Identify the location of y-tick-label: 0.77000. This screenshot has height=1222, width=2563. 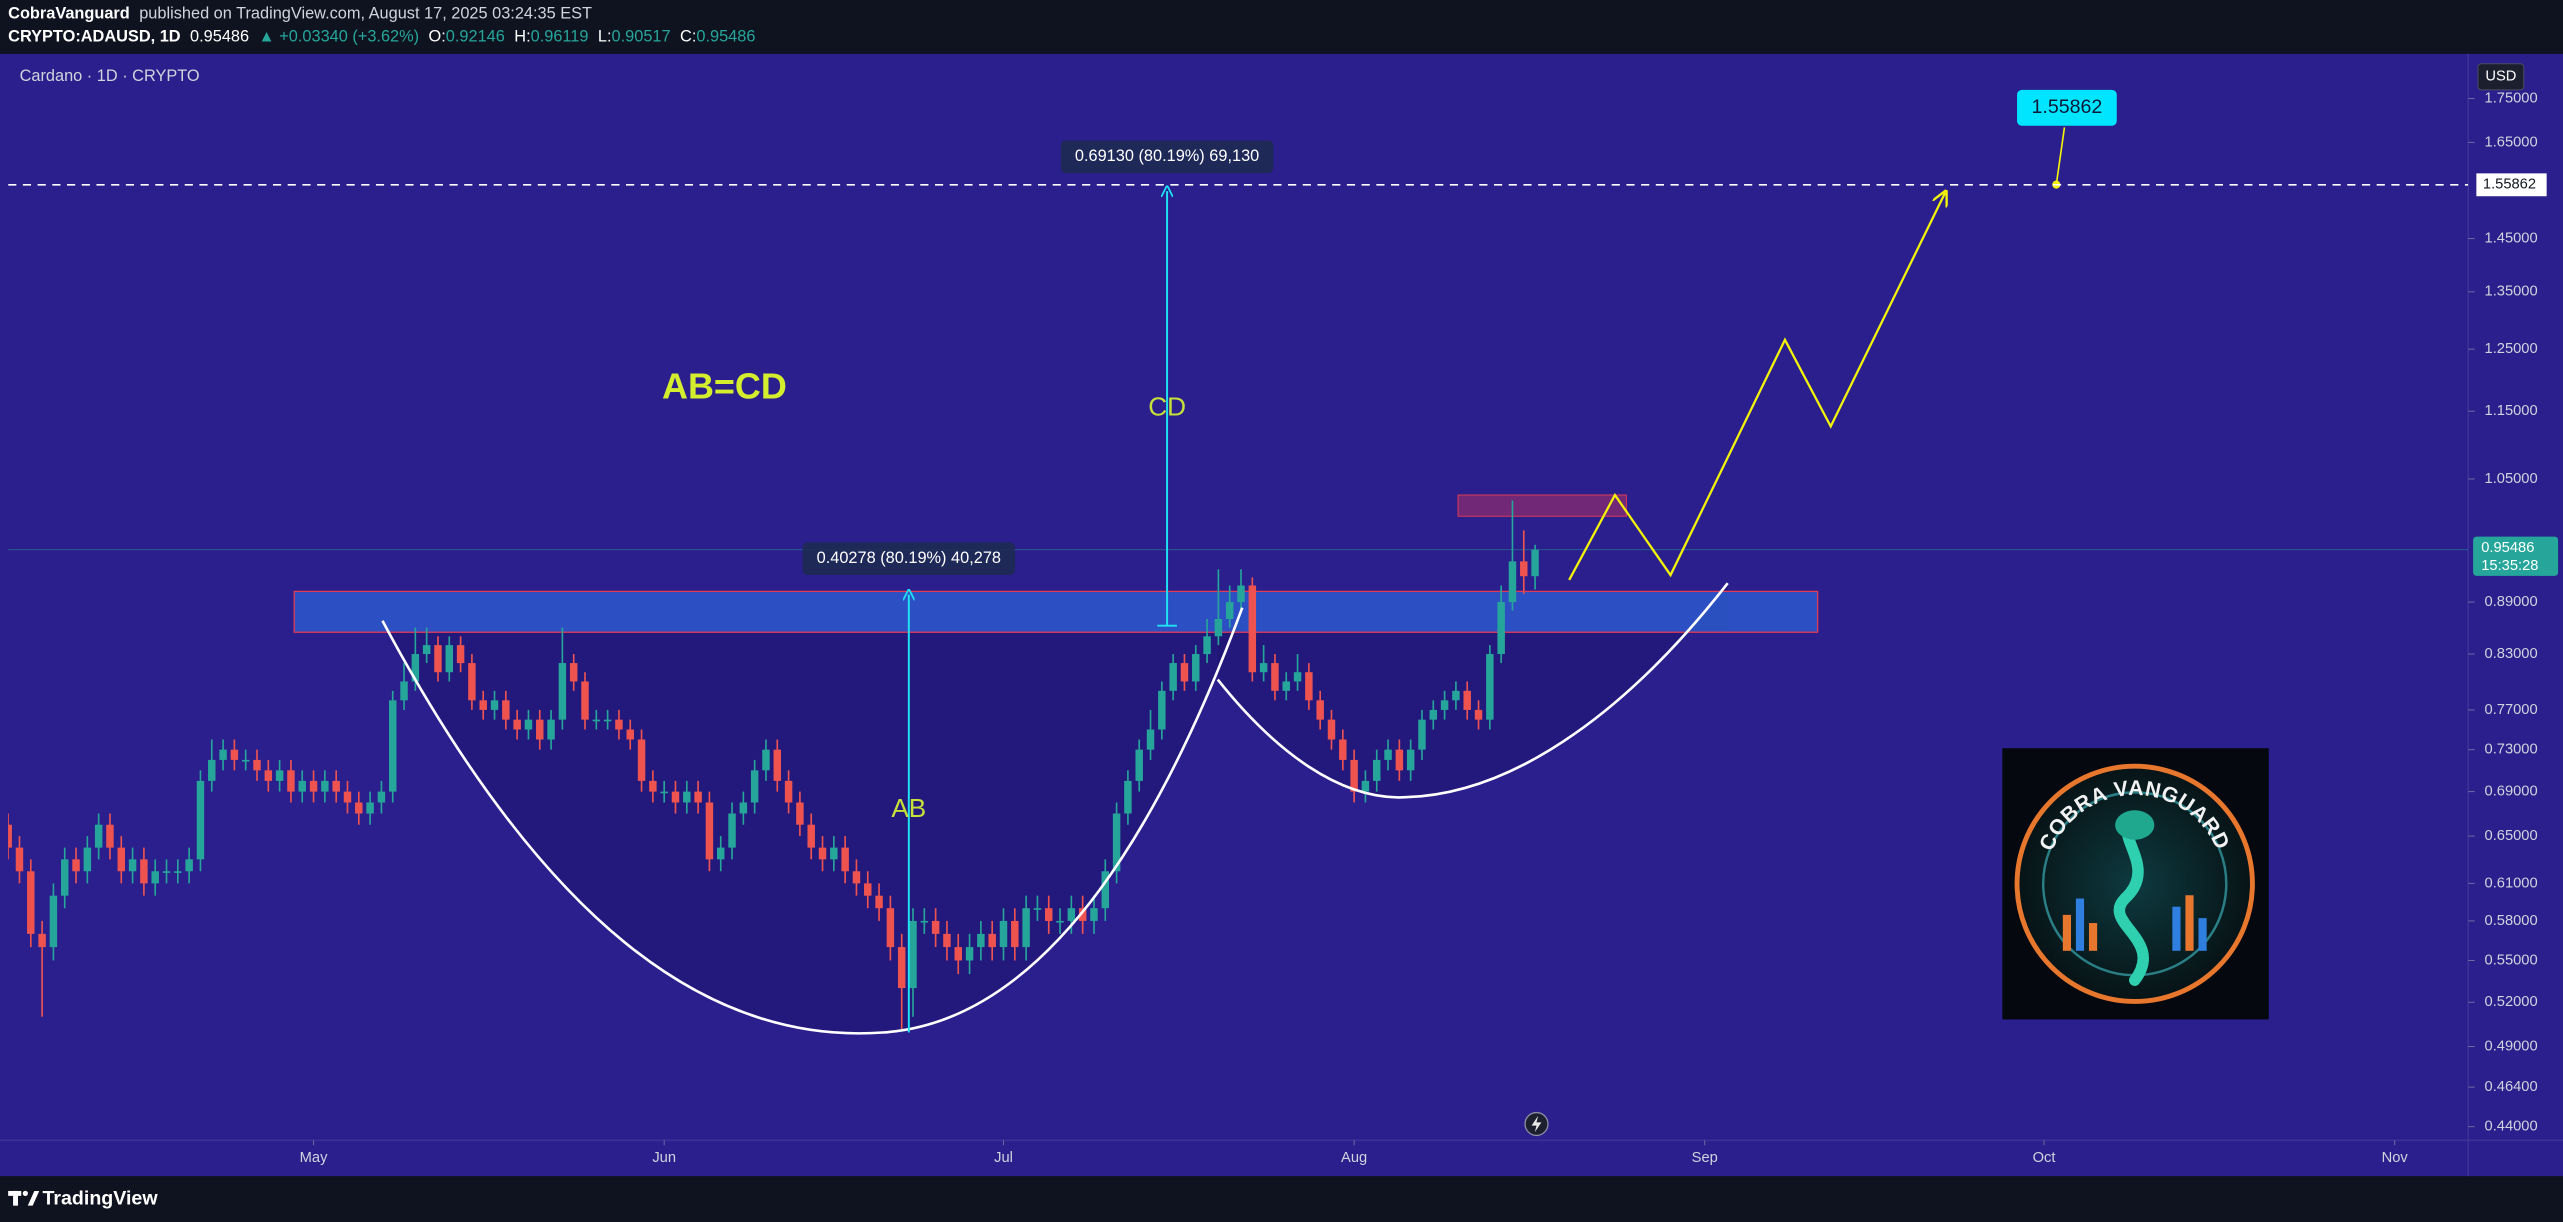
(2511, 710).